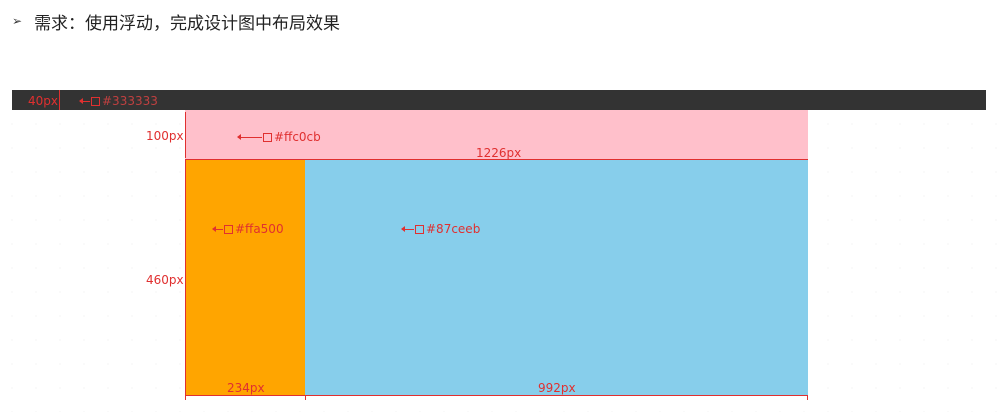  I want to click on top-bar, so click(499, 100).